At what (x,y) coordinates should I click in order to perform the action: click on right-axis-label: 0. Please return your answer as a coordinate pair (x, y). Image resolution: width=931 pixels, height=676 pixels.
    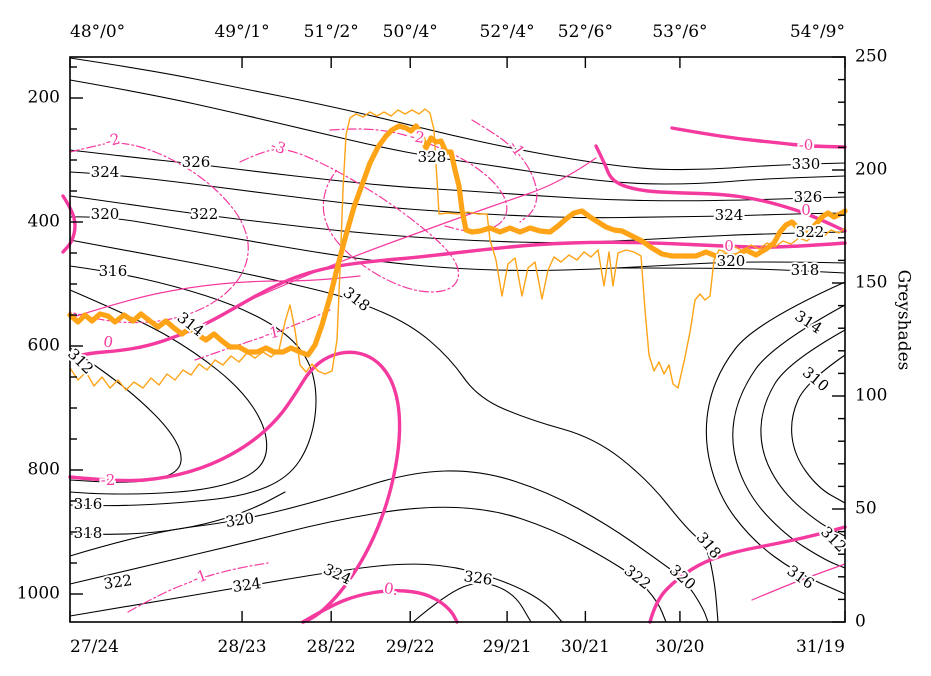
    Looking at the image, I should click on (860, 622).